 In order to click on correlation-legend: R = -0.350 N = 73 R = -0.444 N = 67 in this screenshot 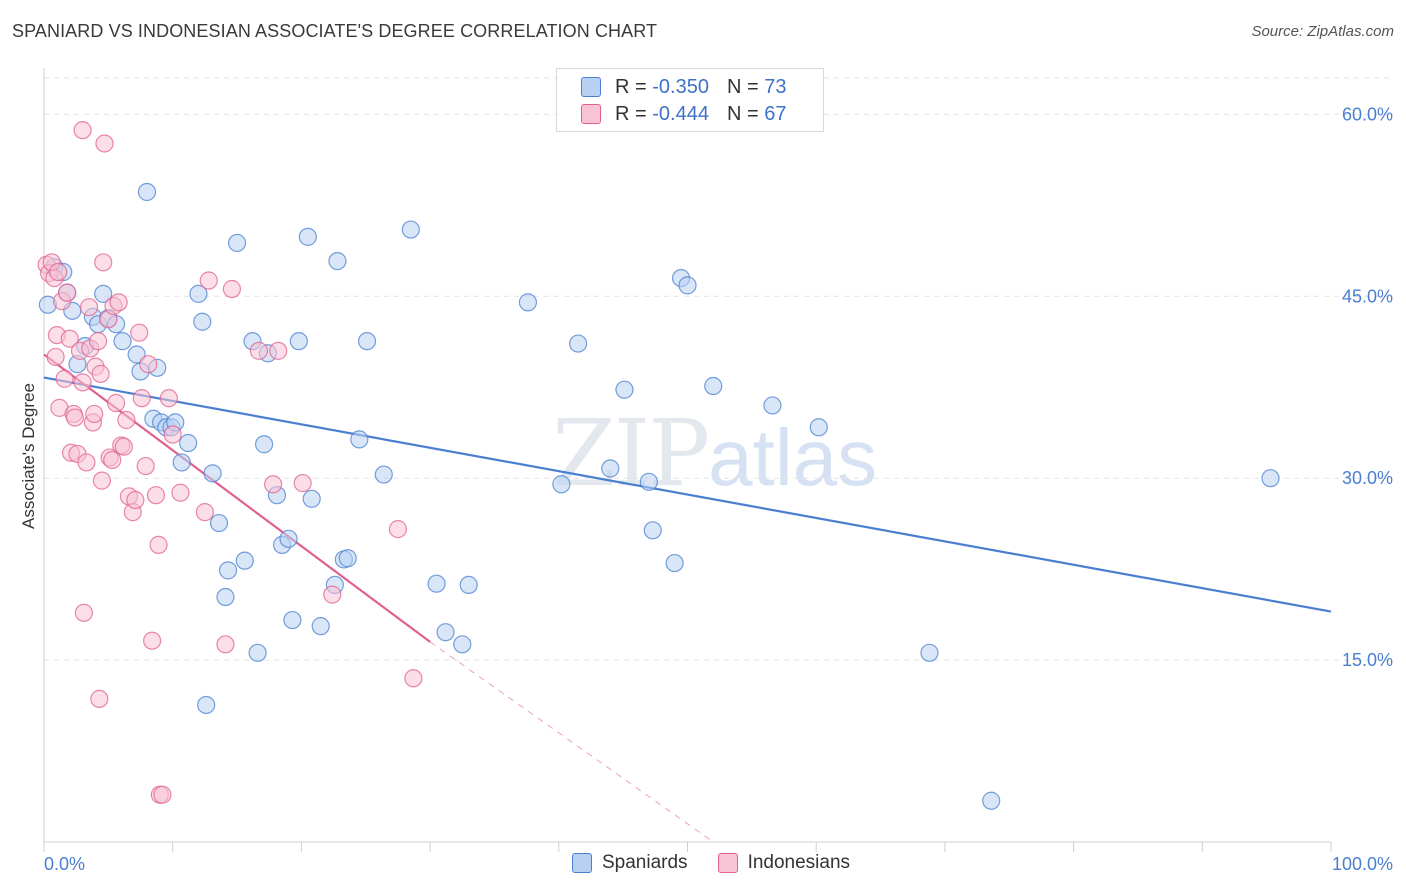, I will do `click(690, 100)`.